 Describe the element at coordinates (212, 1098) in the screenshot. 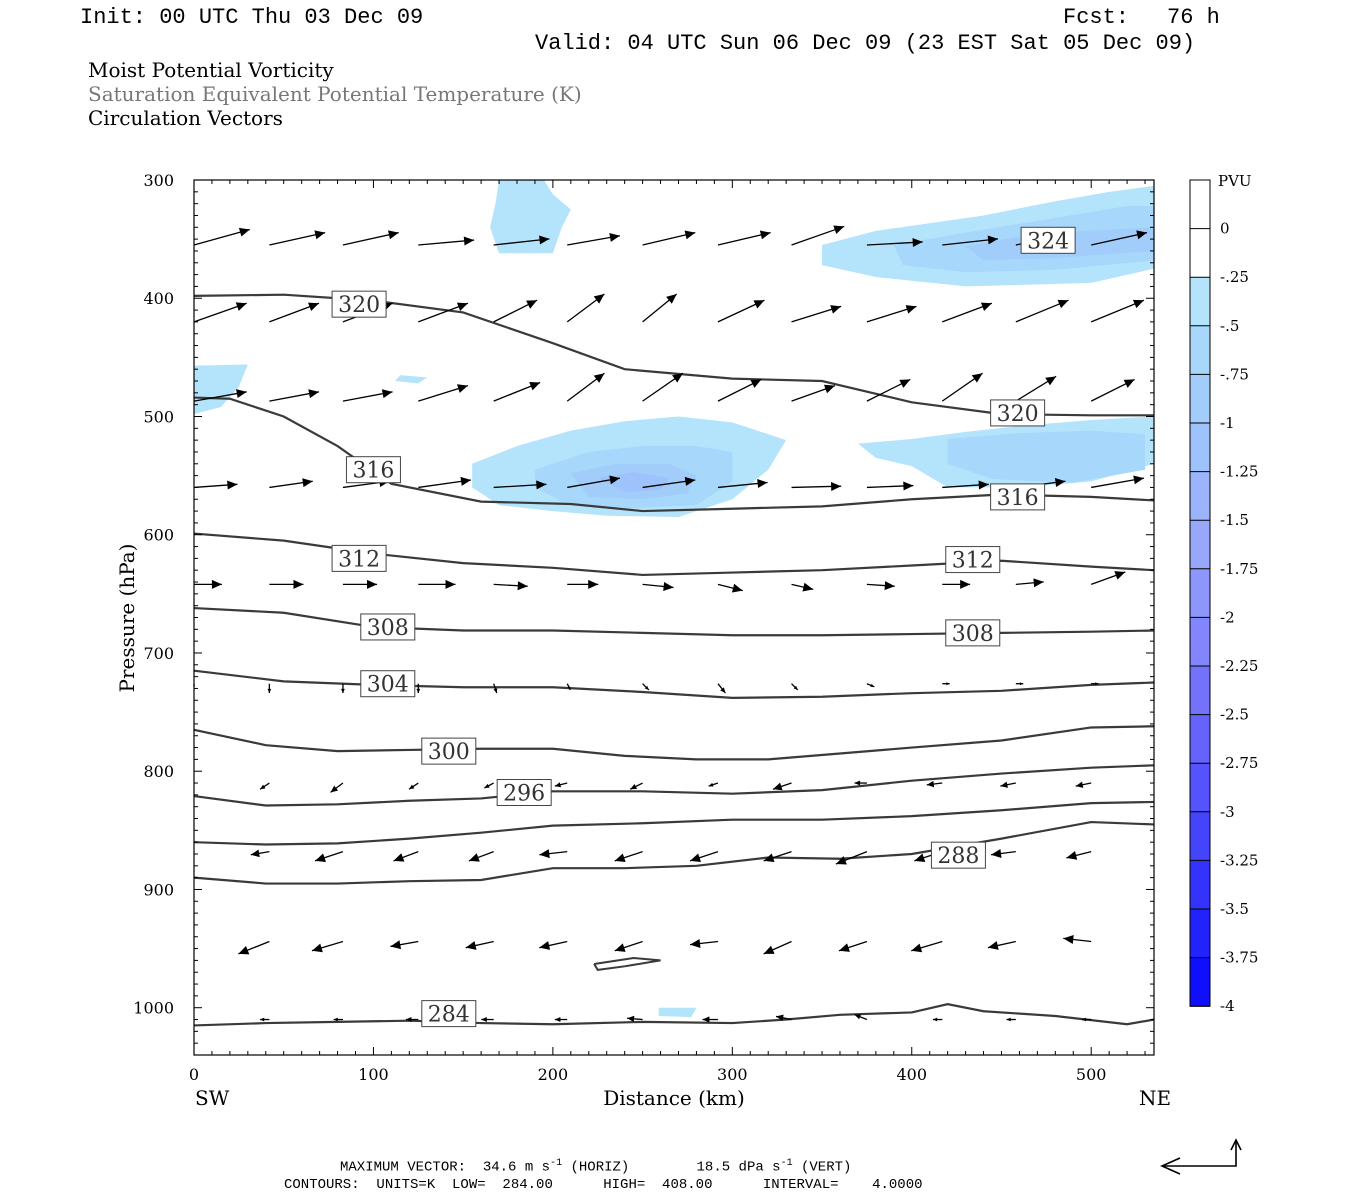

I see `sw-label: SW` at that location.